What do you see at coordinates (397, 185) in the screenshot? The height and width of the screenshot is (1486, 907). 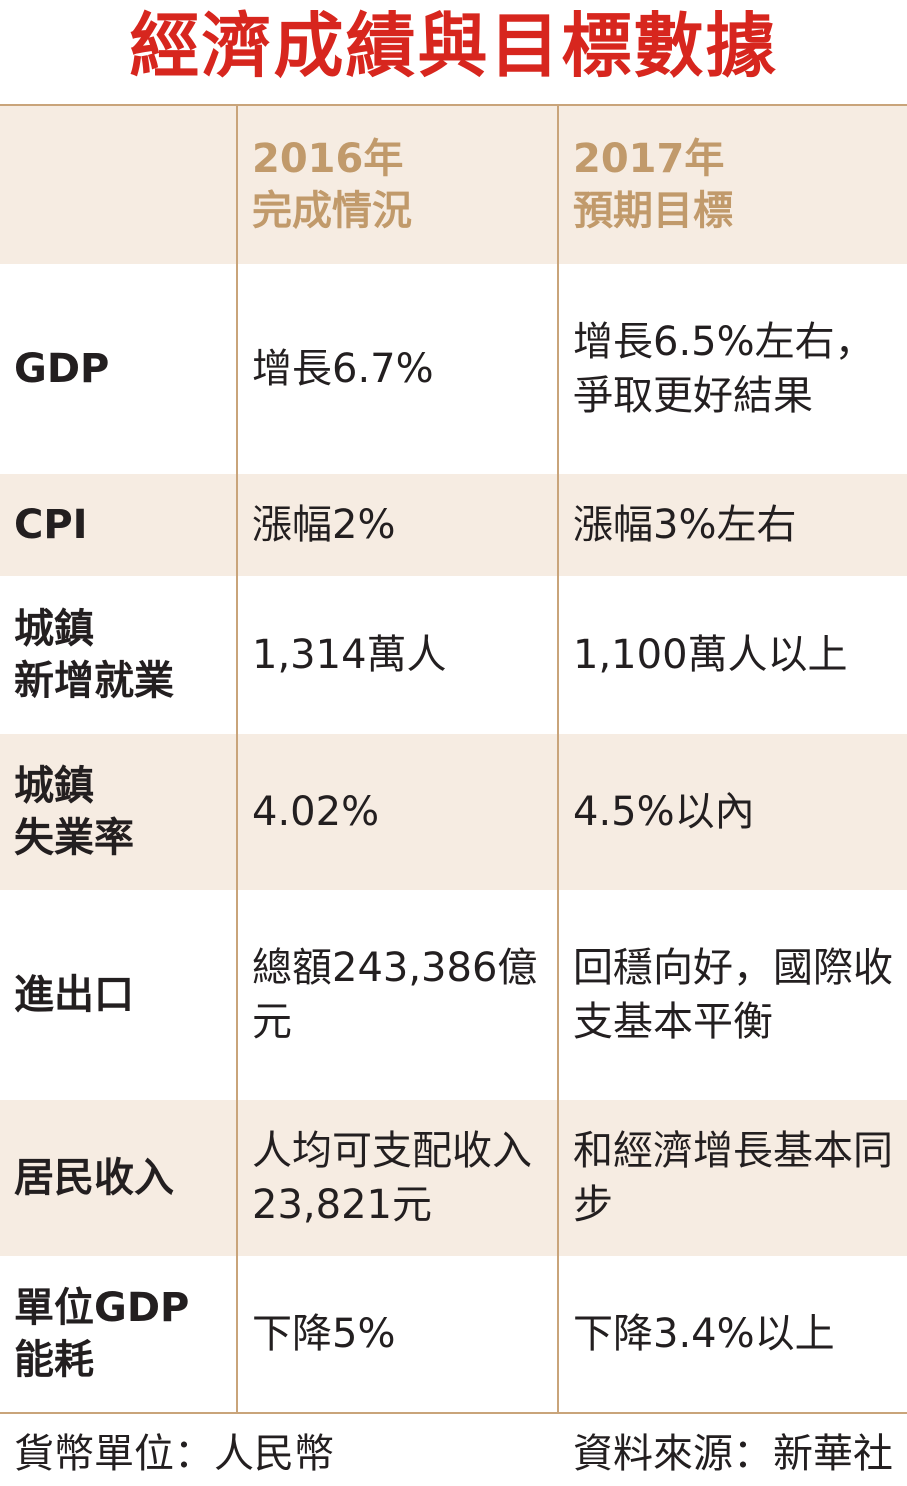 I see `header-2016: 2016年 完成情況` at bounding box center [397, 185].